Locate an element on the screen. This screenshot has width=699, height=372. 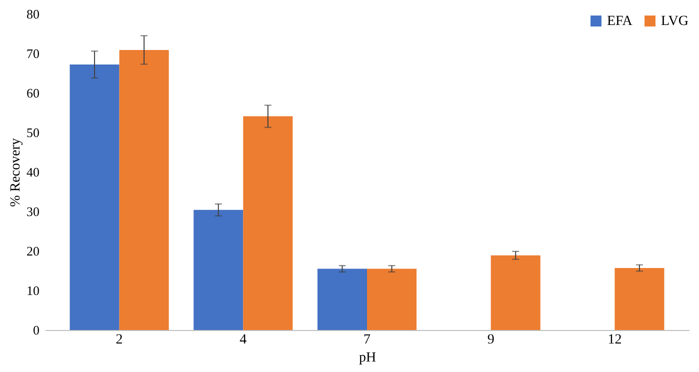
x-axis-title: pH is located at coordinates (367, 358).